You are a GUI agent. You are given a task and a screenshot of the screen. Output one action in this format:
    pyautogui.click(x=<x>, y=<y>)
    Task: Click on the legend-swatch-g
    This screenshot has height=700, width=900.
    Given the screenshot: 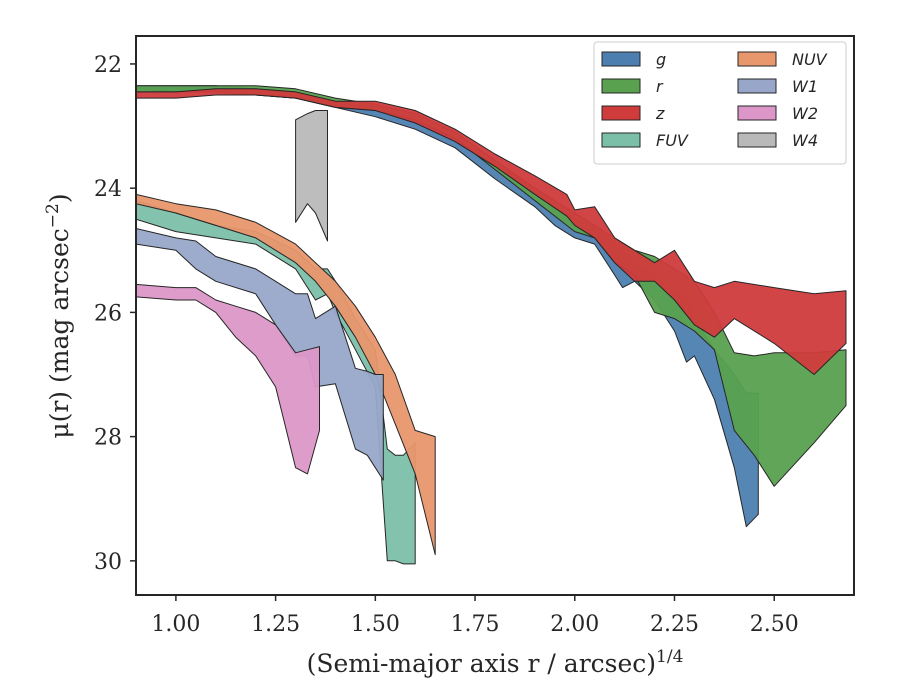 What is the action you would take?
    pyautogui.click(x=621, y=59)
    